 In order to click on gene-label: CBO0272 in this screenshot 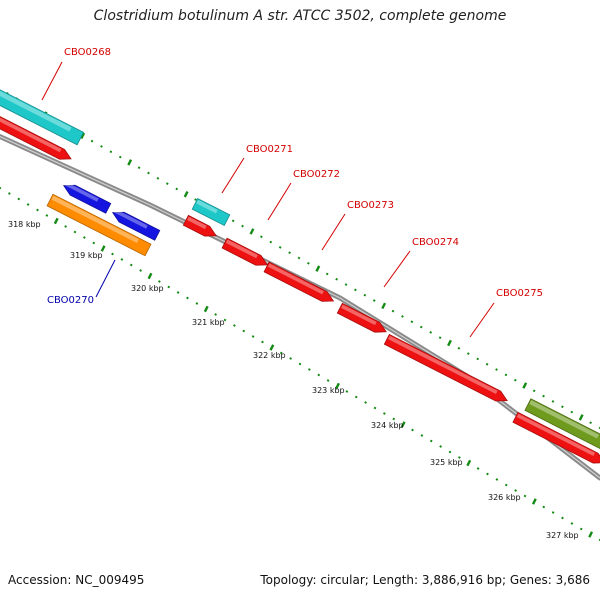, I will do `click(316, 174)`.